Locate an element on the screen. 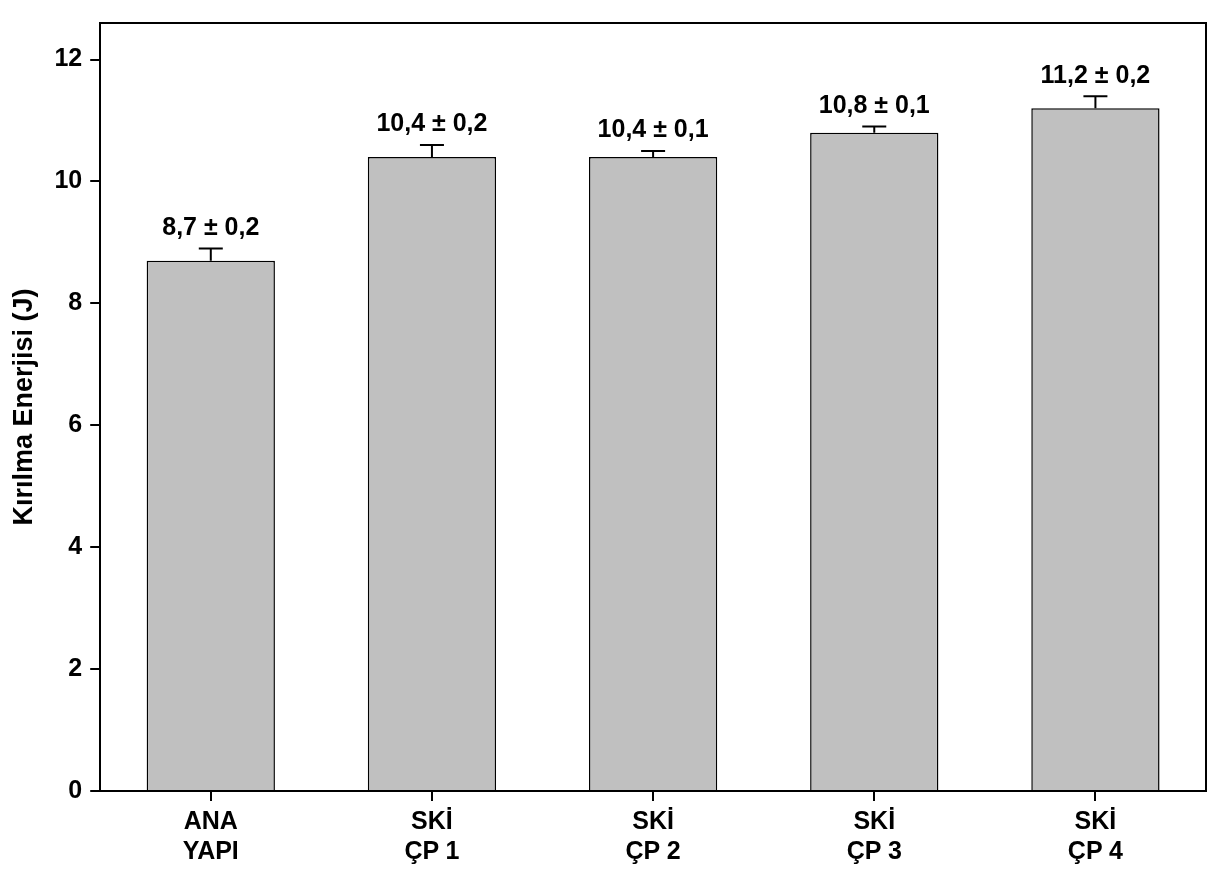 The width and height of the screenshot is (1208, 877). x-tick-label: SKİ ÇP 2 is located at coordinates (653, 834).